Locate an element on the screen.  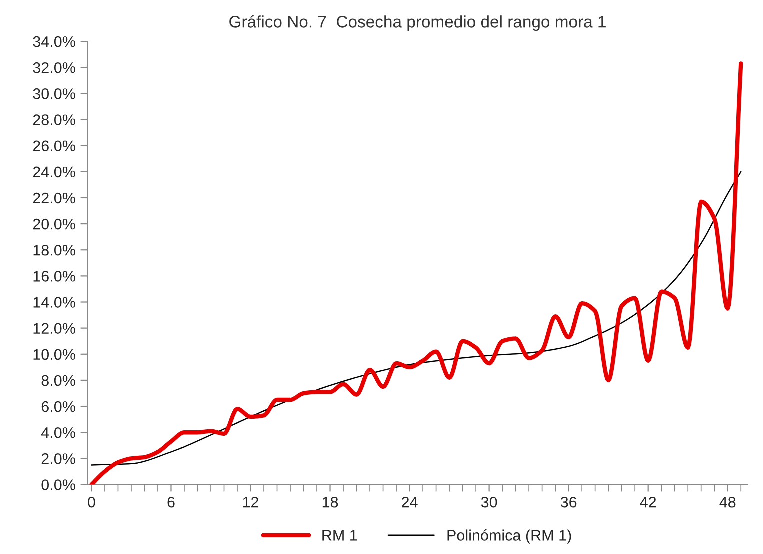
x-tick-label: 18 is located at coordinates (330, 502).